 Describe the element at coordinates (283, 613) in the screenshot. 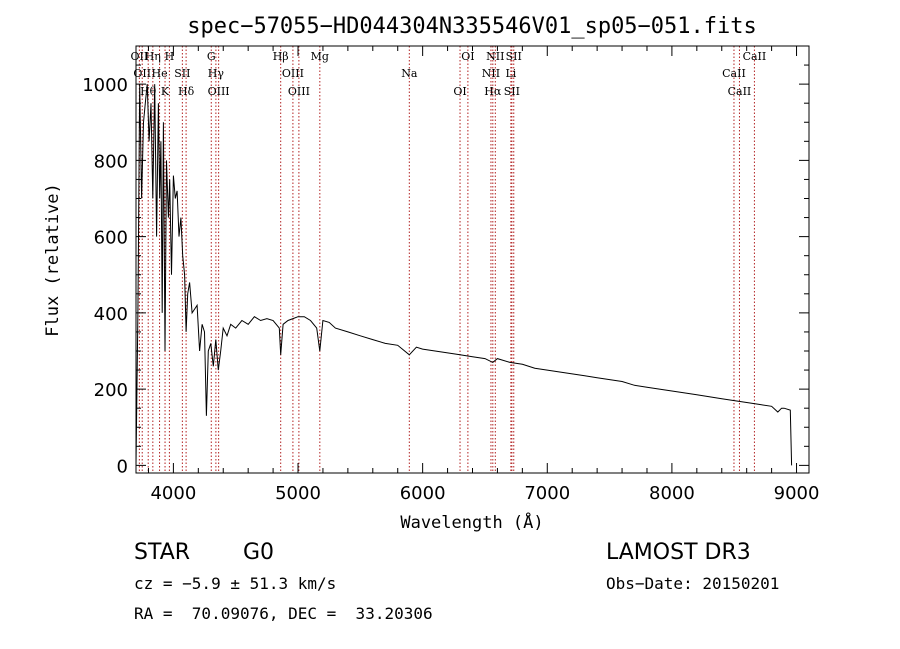

I see `coordinates: RA = 70.09076, DEC = 33.20306` at that location.